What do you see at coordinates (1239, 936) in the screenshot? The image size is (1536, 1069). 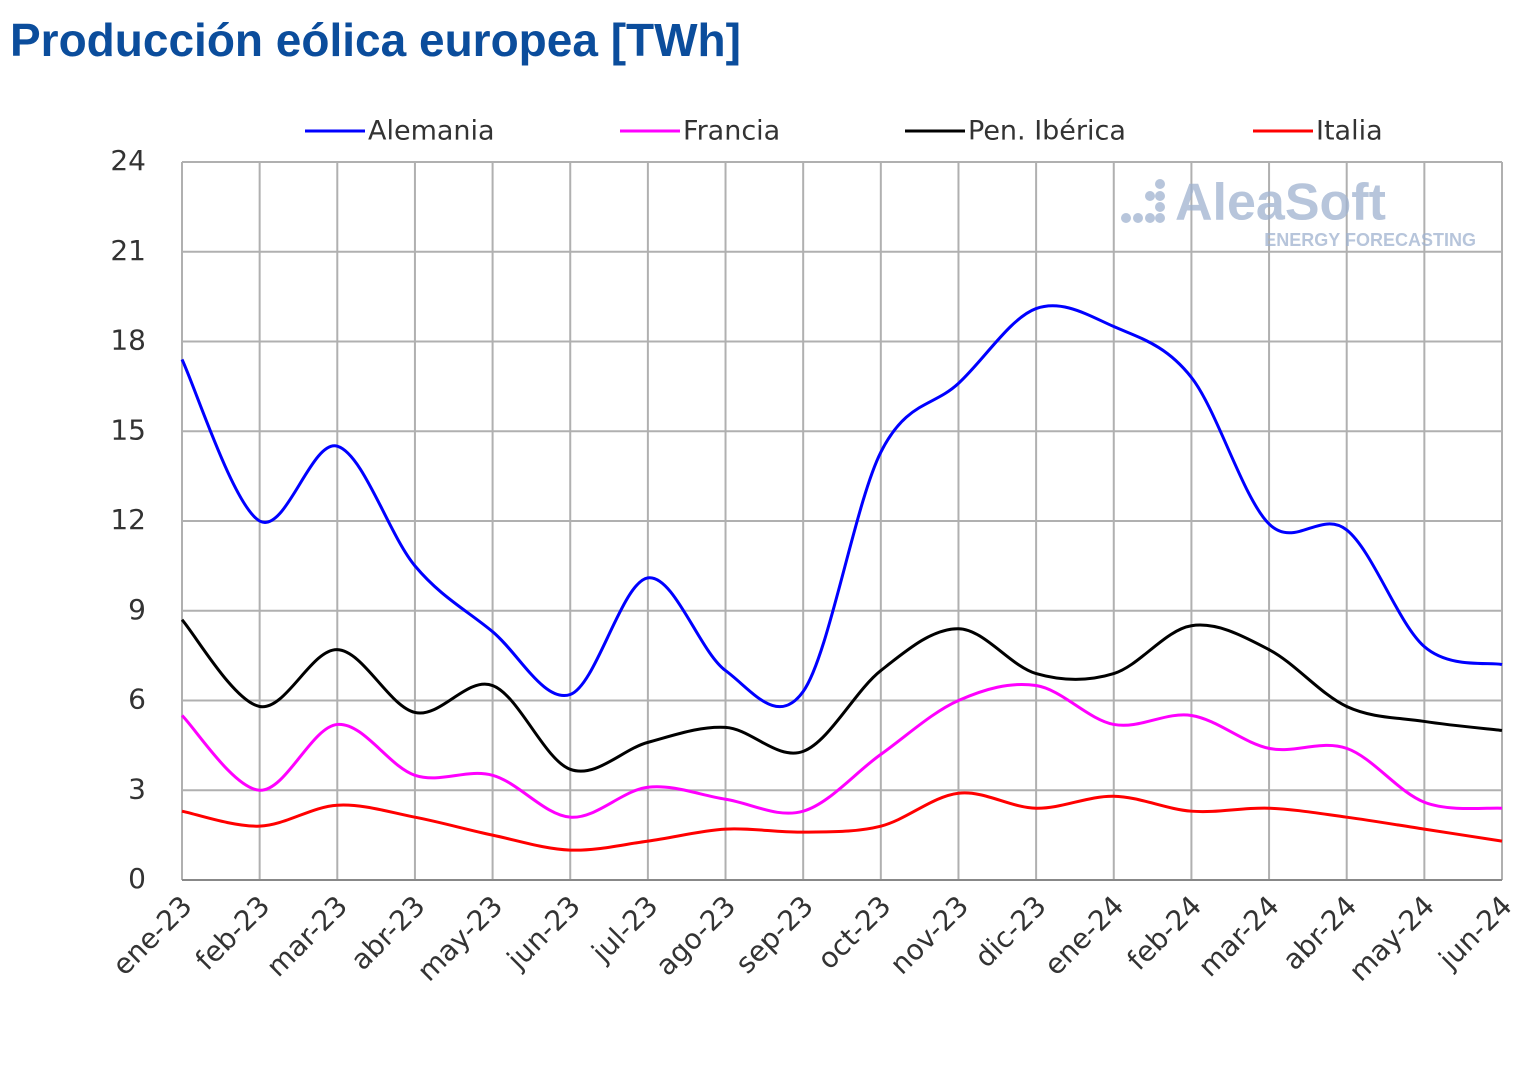 I see `x-tick-label: mar-24` at bounding box center [1239, 936].